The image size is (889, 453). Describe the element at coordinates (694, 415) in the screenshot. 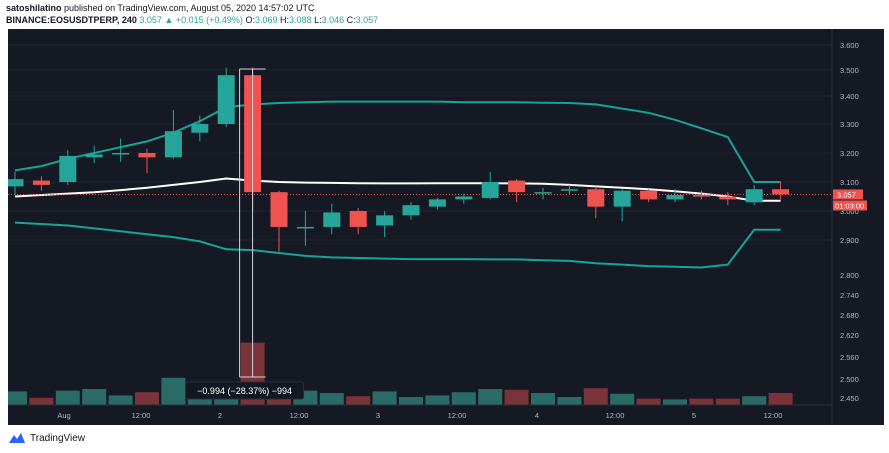

I see `time-tick-label: 5` at that location.